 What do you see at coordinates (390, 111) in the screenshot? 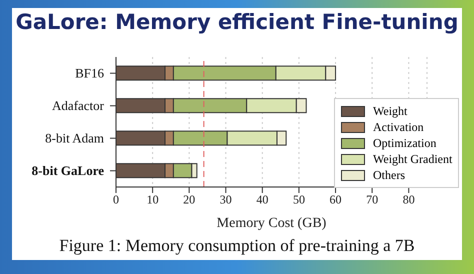
I see `legend-label: Weight` at bounding box center [390, 111].